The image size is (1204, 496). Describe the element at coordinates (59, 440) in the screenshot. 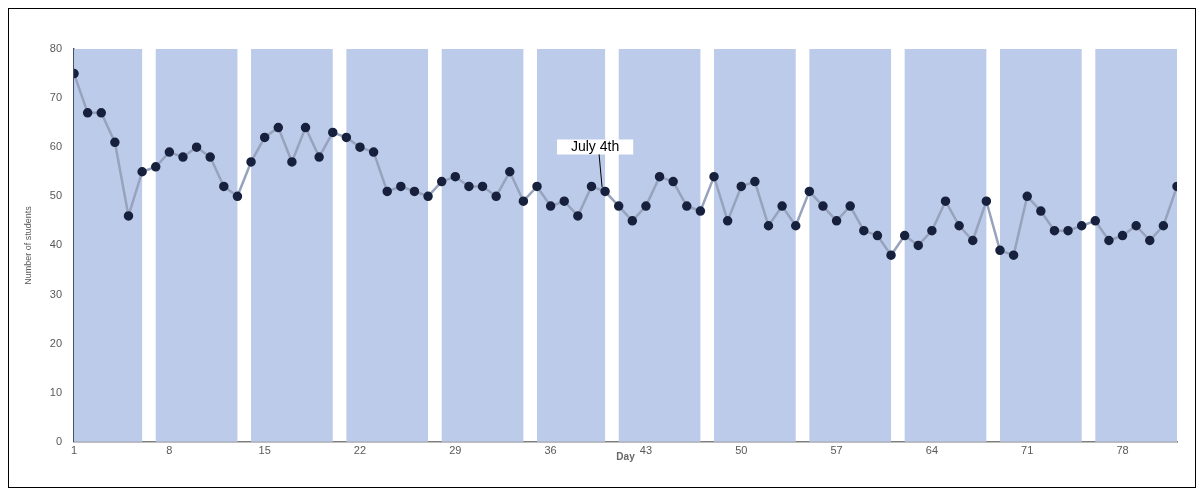

I see `y-tick-label: 0` at that location.